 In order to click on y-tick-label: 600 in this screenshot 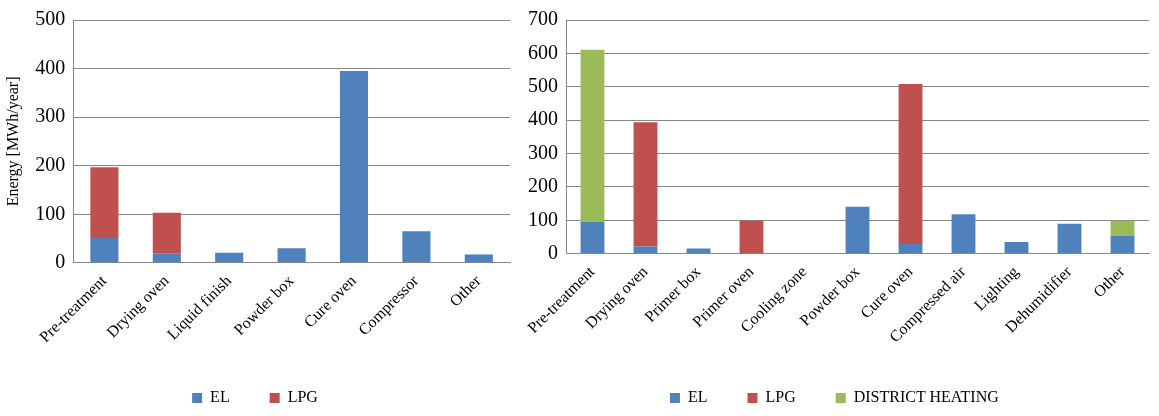, I will do `click(543, 51)`.